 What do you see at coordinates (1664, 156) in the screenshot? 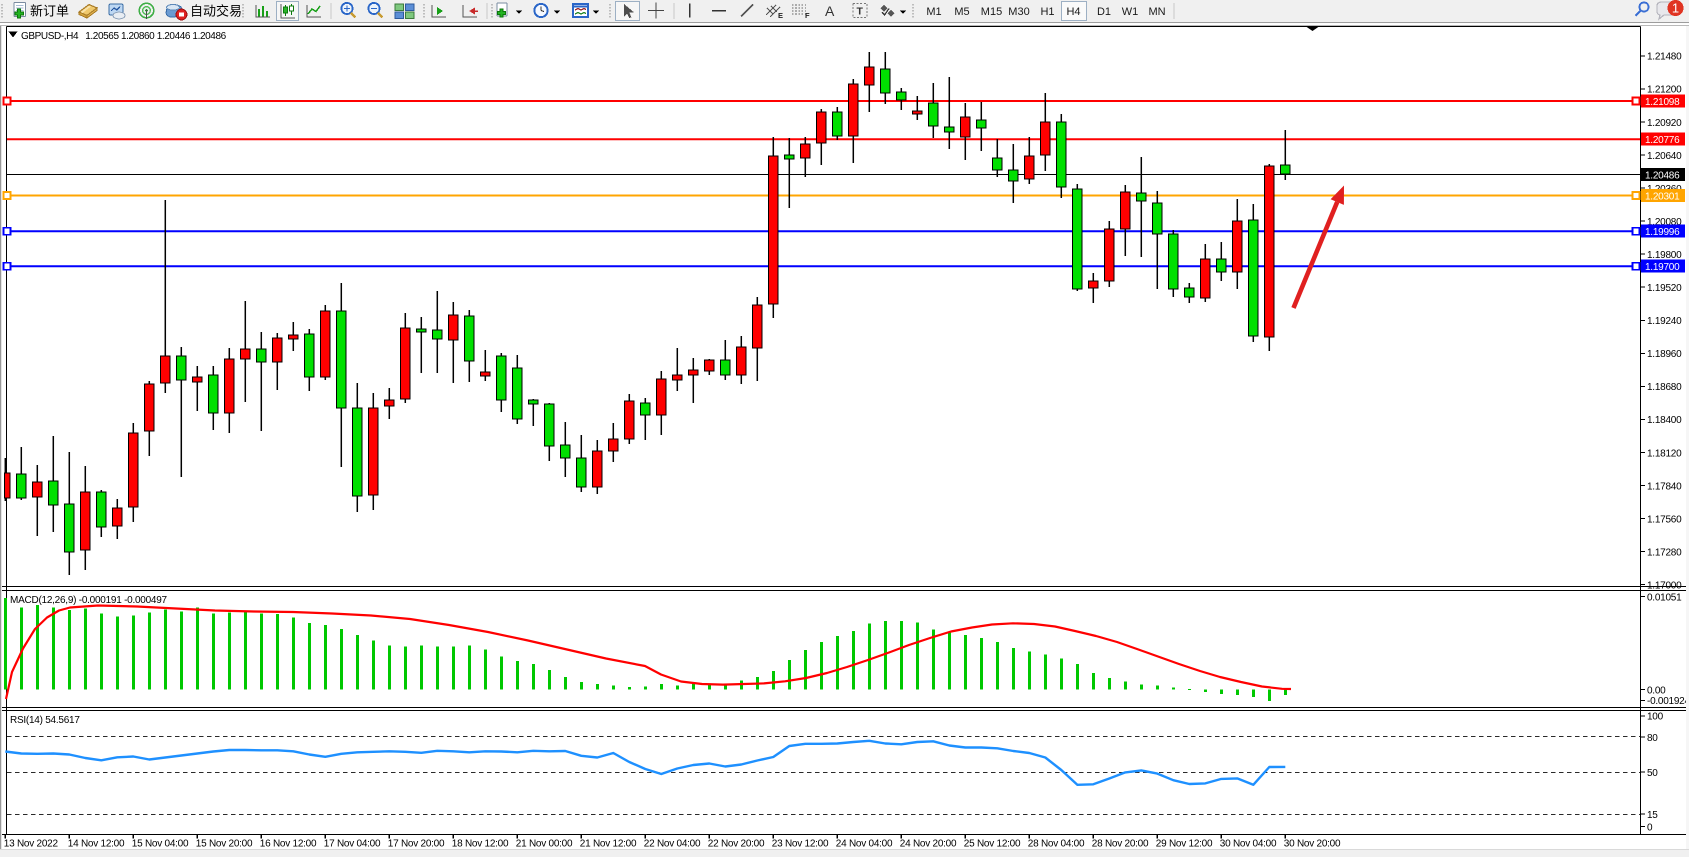
I see `svg-text: 1.20640` at bounding box center [1664, 156].